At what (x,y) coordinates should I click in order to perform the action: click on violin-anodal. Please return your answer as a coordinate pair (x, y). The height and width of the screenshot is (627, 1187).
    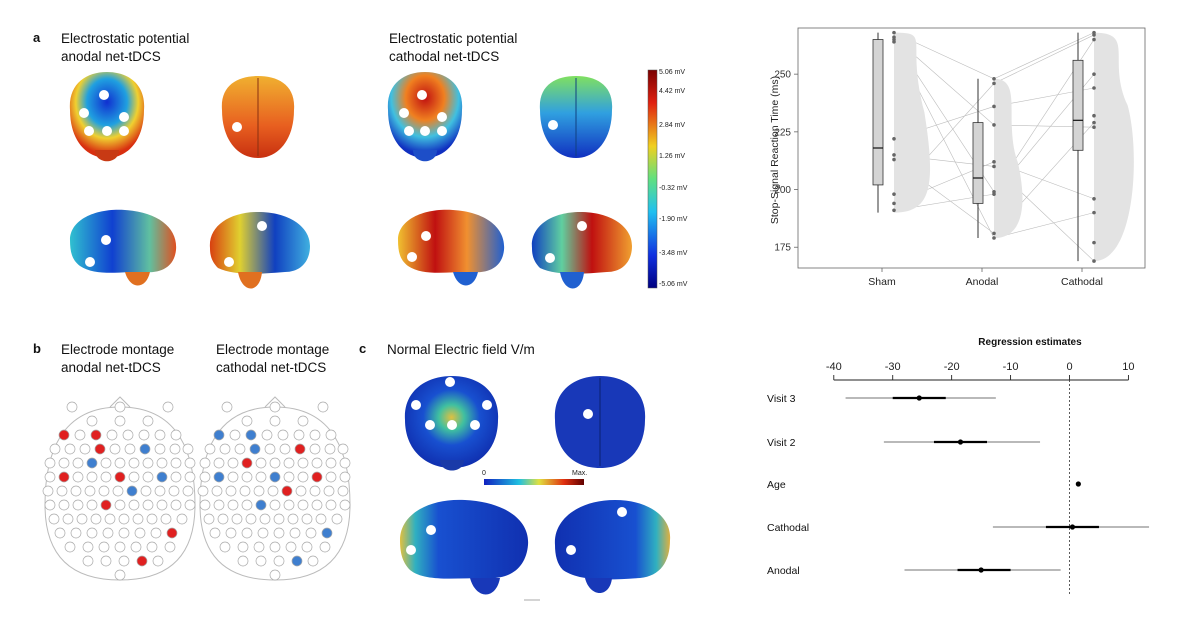
    Looking at the image, I should click on (1008, 158).